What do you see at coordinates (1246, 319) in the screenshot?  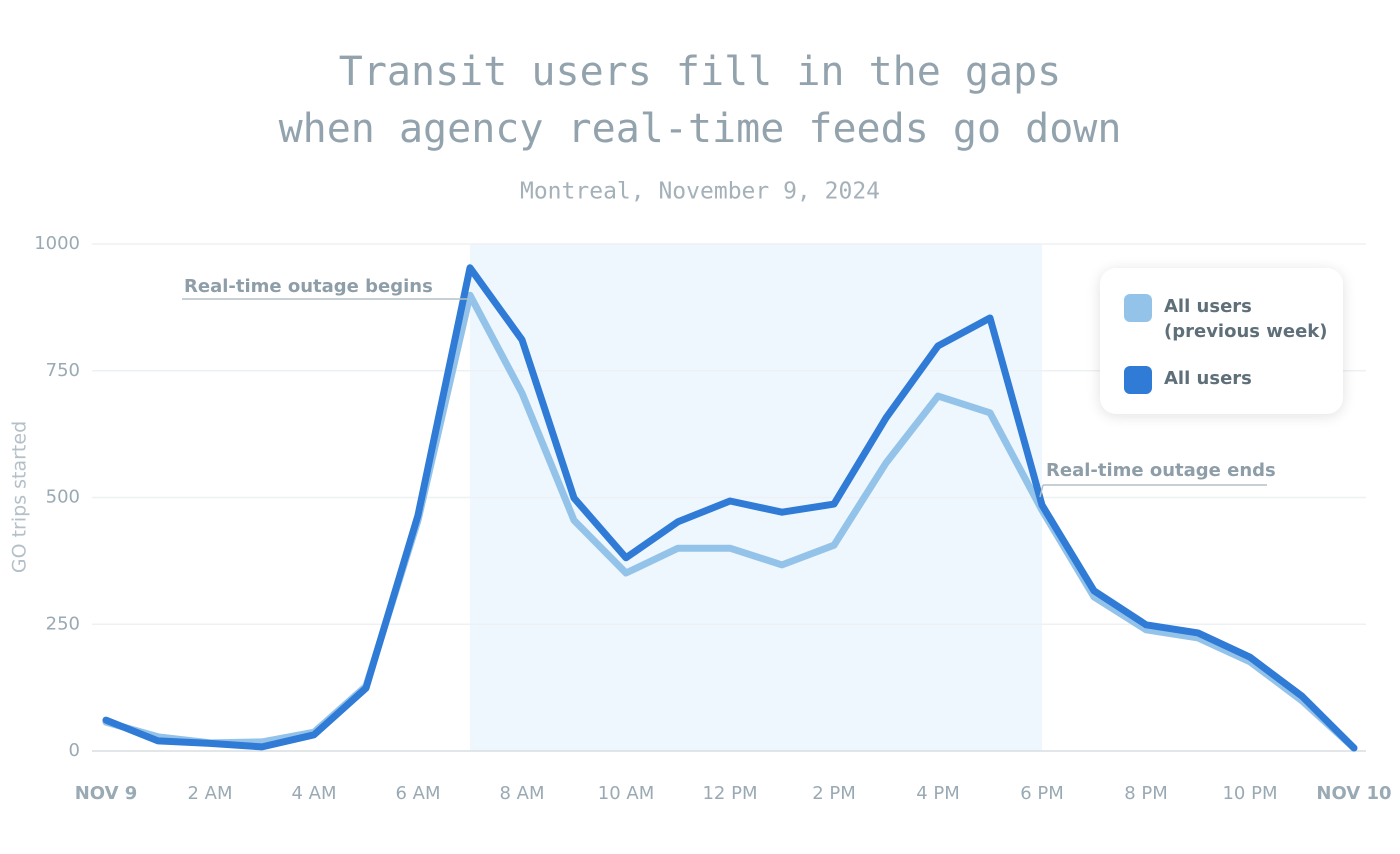 I see `legend-label: All users (previous week)` at bounding box center [1246, 319].